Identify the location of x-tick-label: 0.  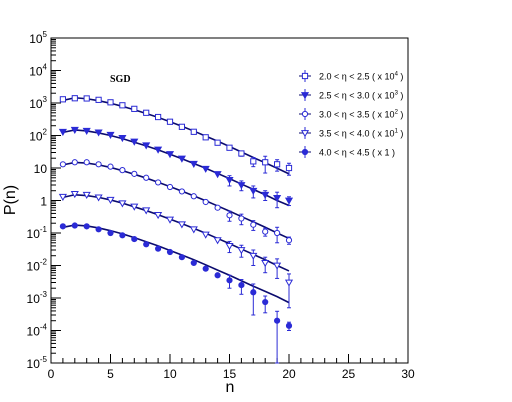
(51, 374).